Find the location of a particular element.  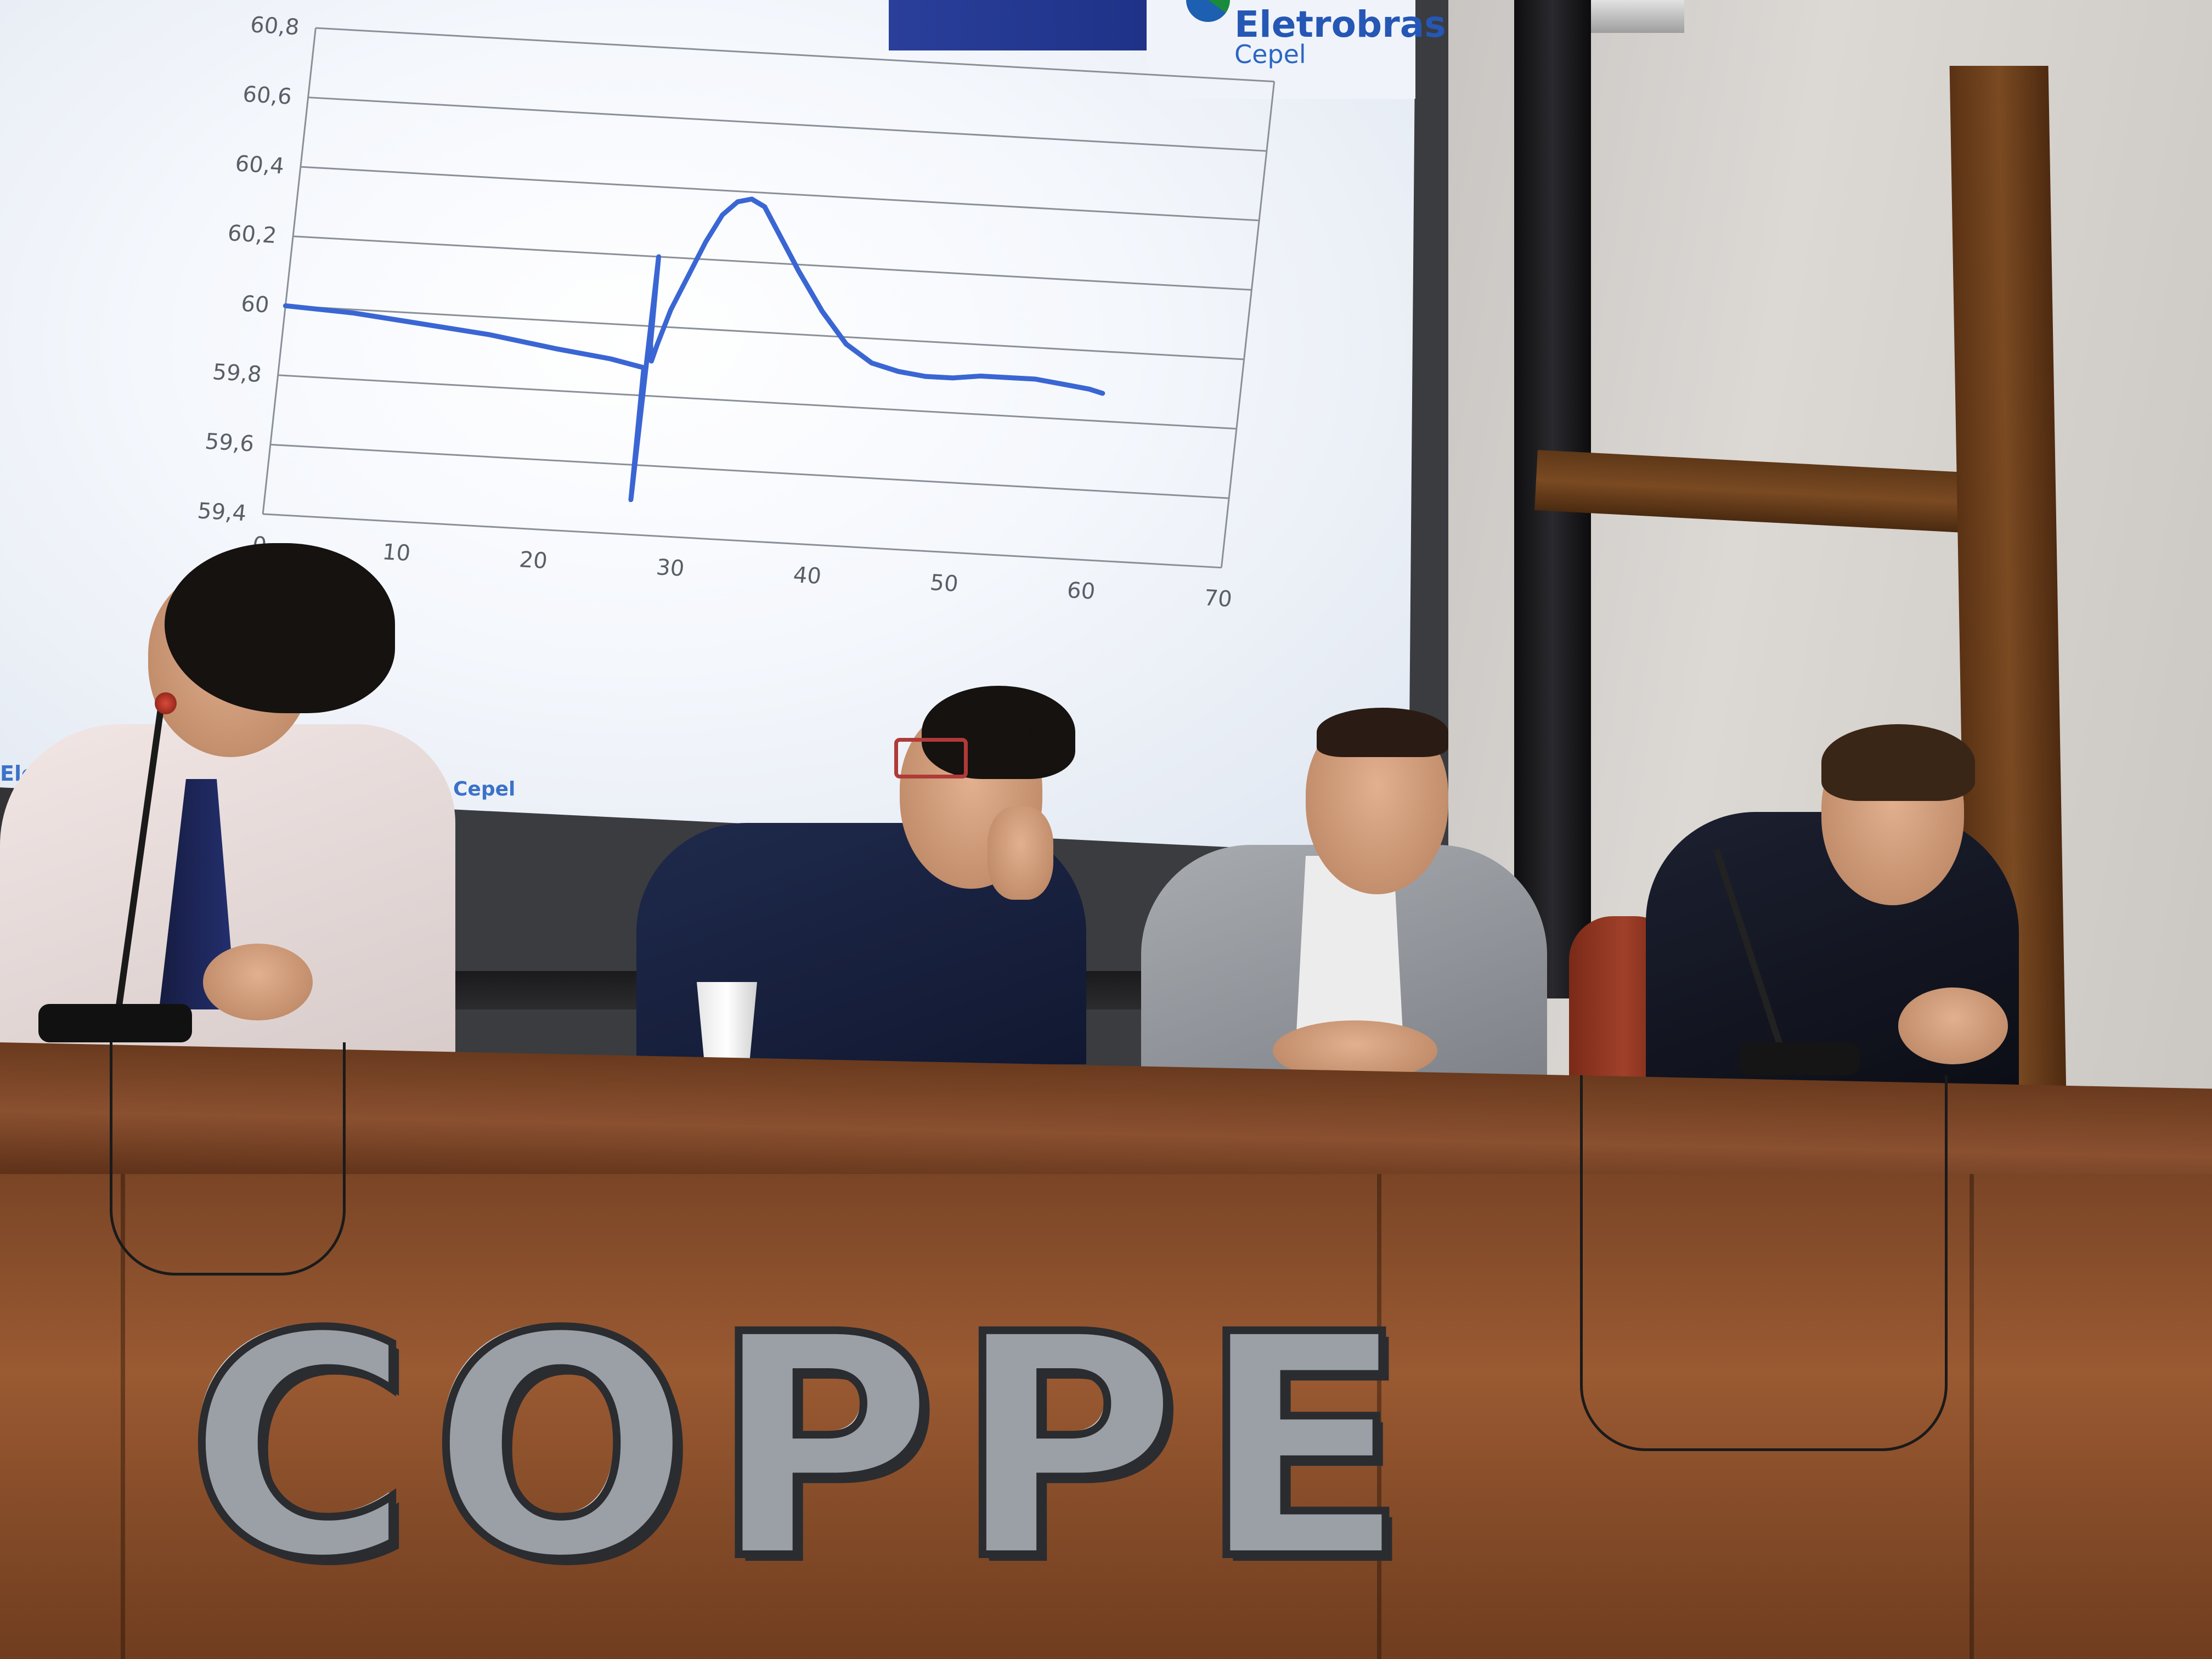

microphone-2-base is located at coordinates (1799, 1058).